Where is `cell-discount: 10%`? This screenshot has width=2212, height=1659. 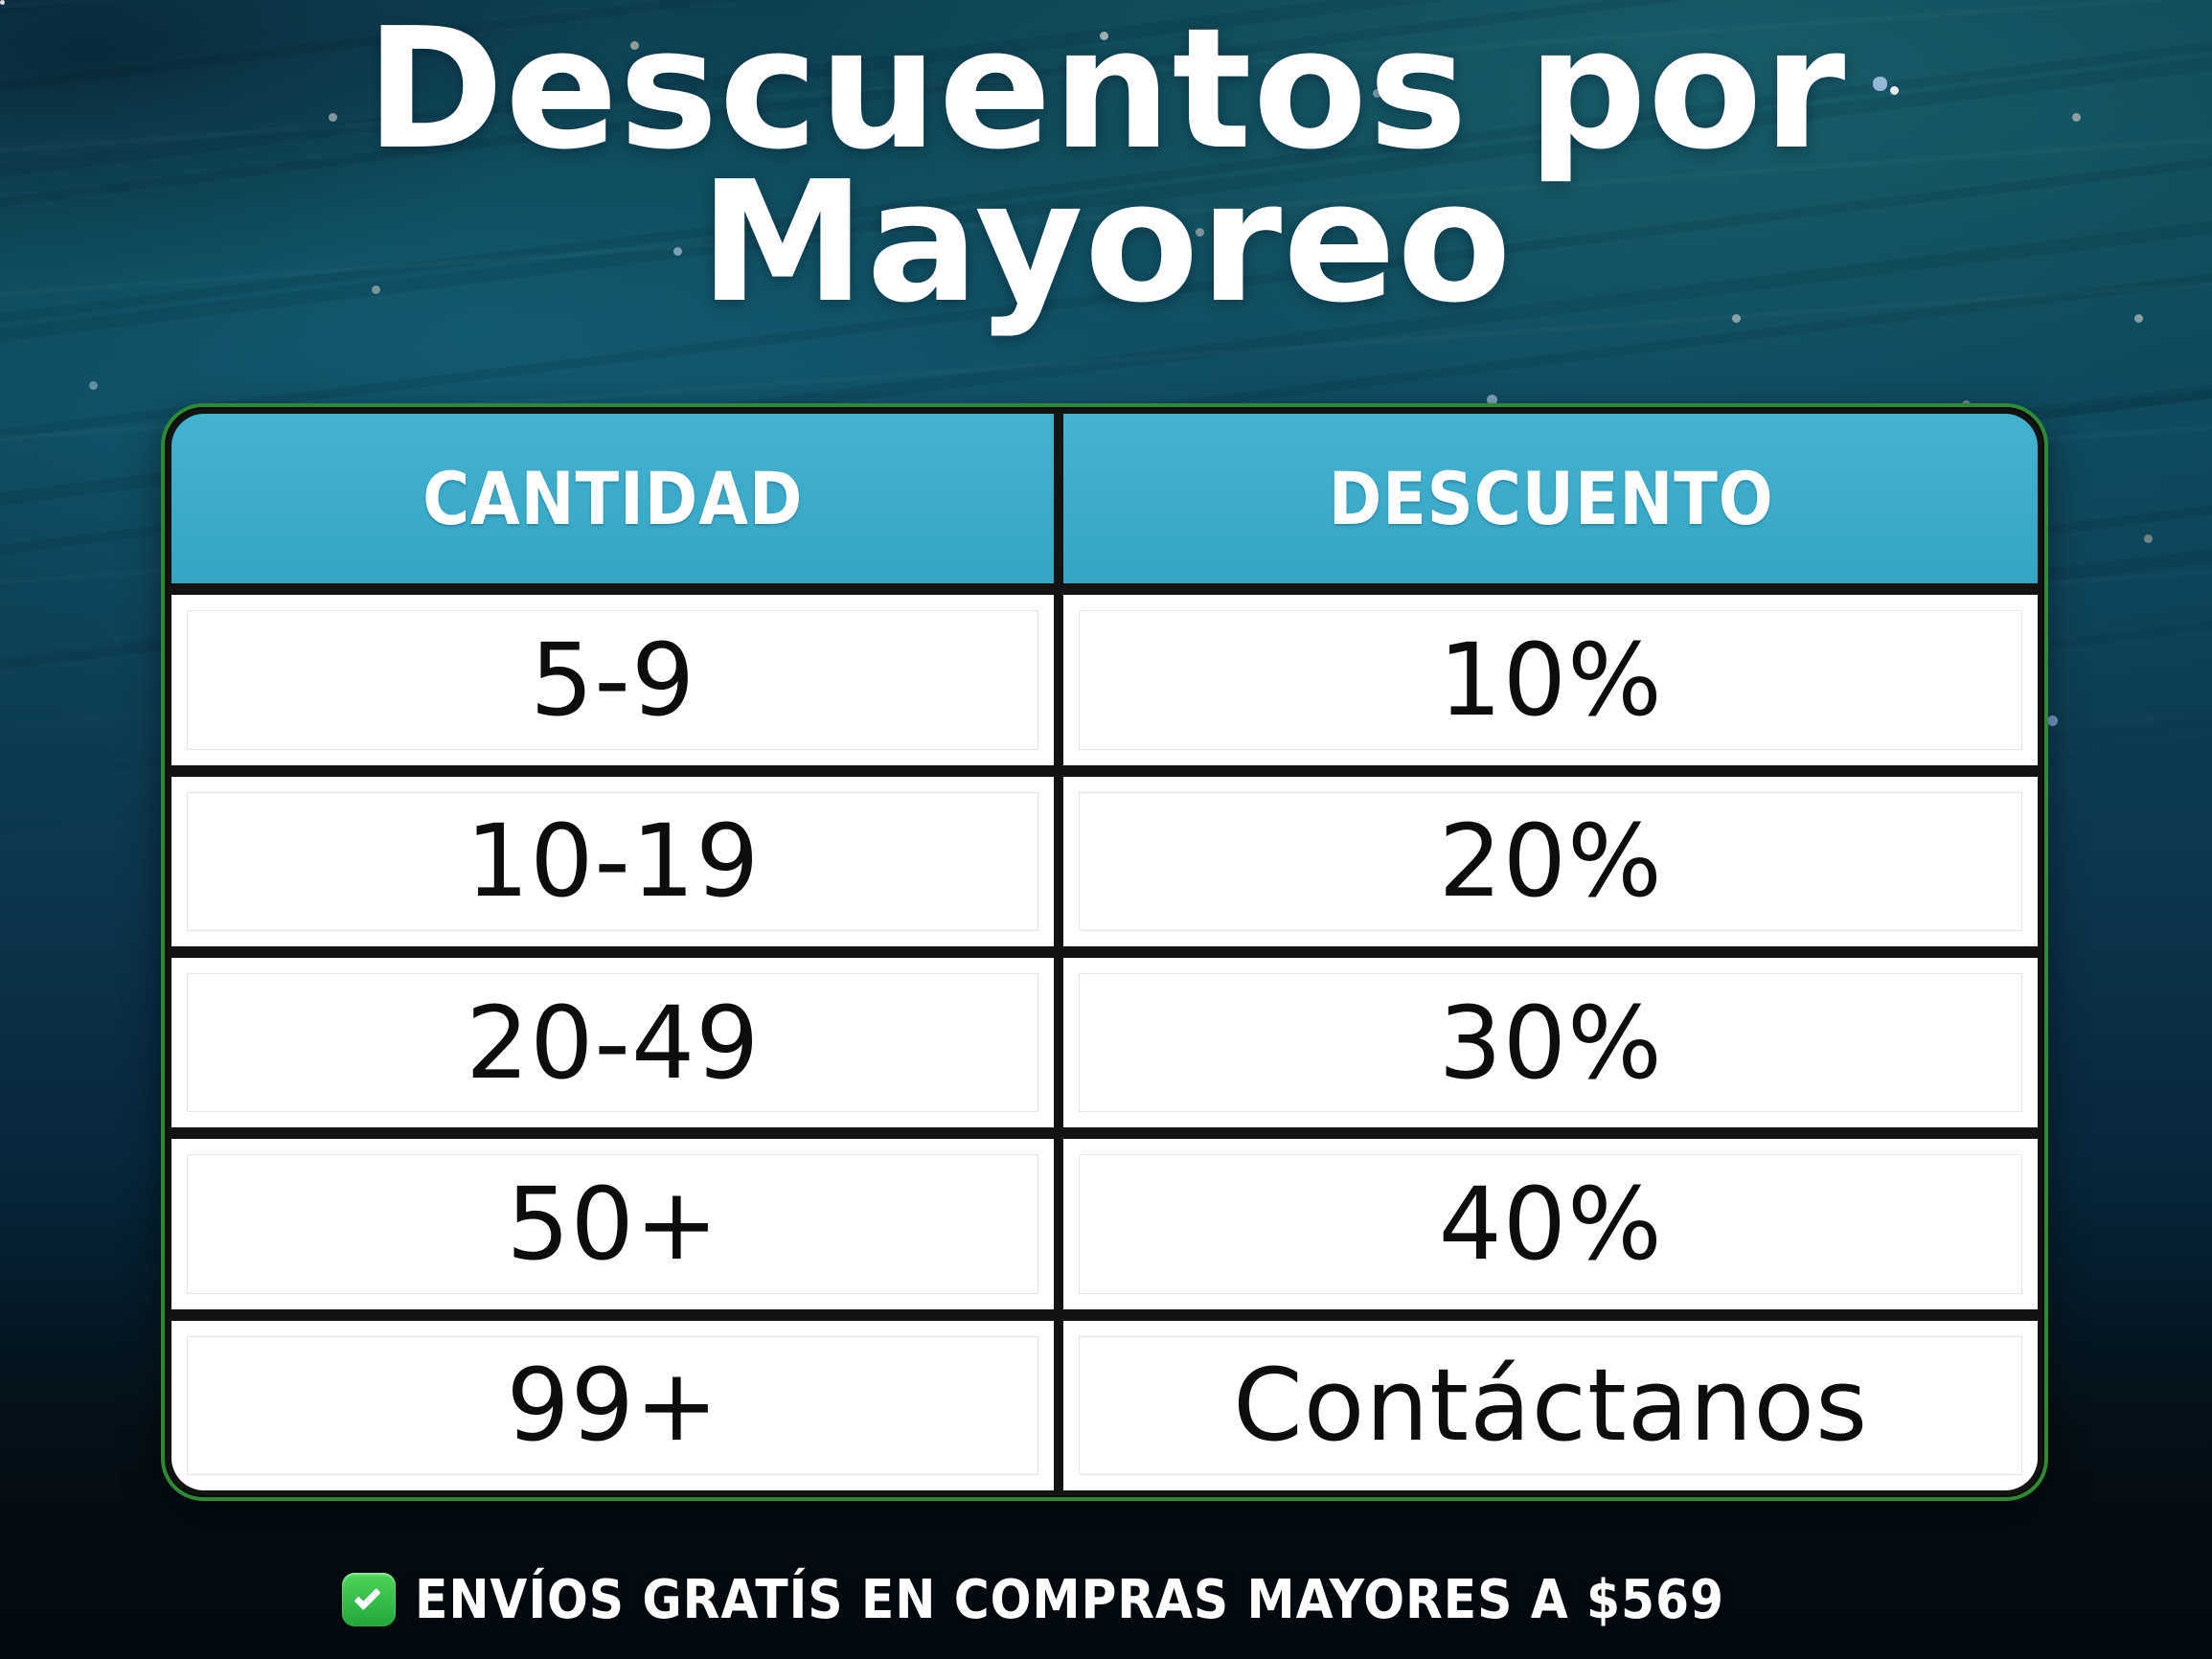
cell-discount: 10% is located at coordinates (1550, 680).